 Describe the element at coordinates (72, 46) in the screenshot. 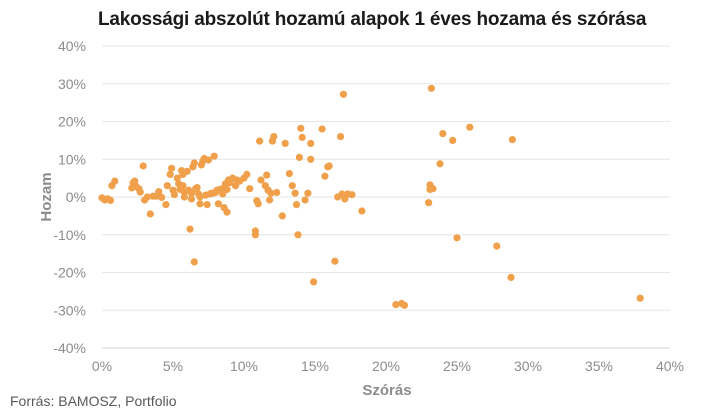

I see `y-tick-label: 40%` at that location.